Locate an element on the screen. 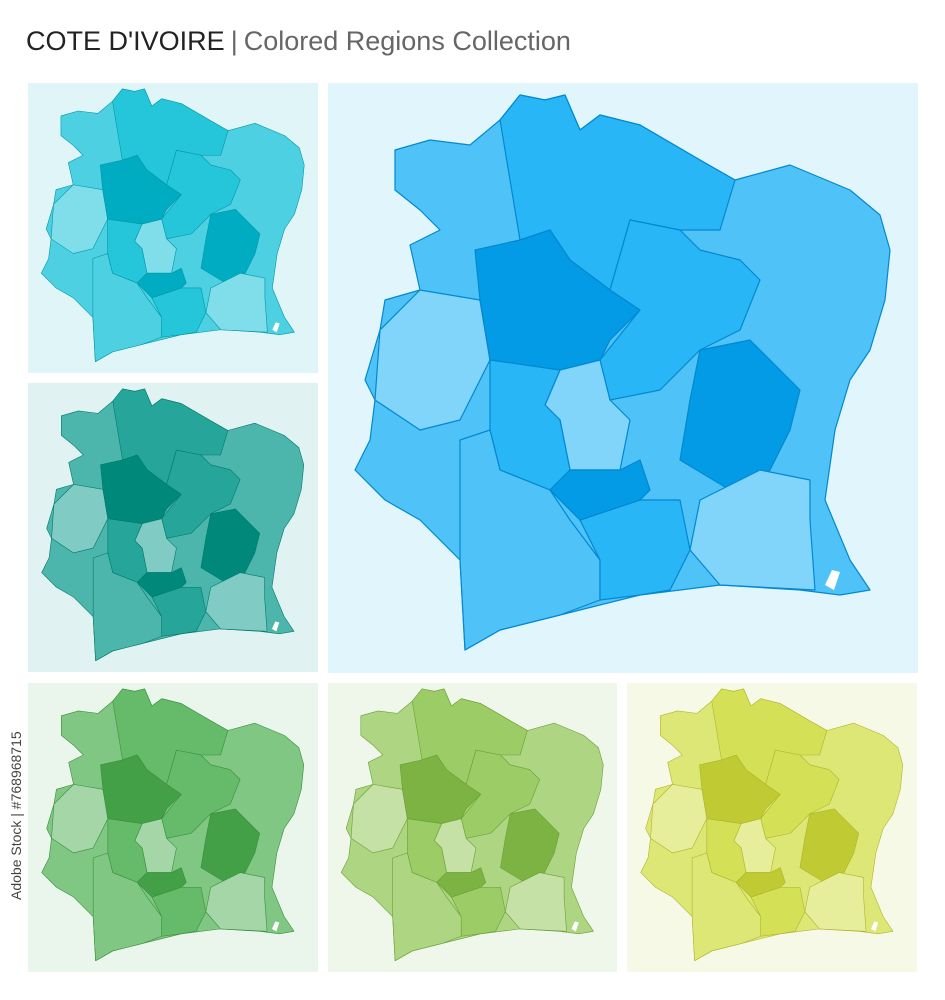 The image size is (945, 1000). panel-cyan is located at coordinates (173, 228).